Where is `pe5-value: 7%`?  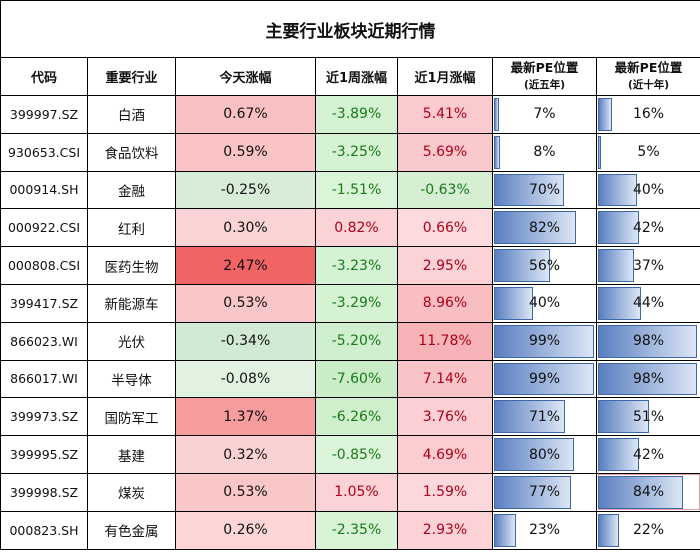
pe5-value: 7% is located at coordinates (544, 114).